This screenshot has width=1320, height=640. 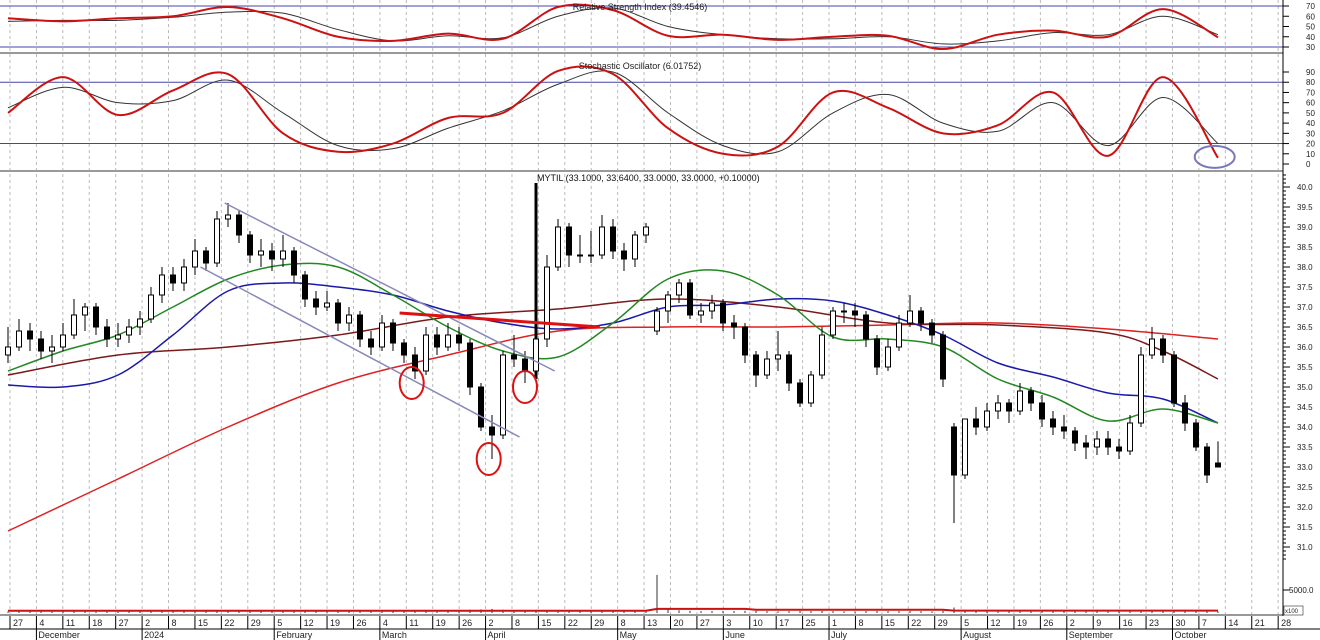 I want to click on price-tick-label: 32.5, so click(x=1305, y=487).